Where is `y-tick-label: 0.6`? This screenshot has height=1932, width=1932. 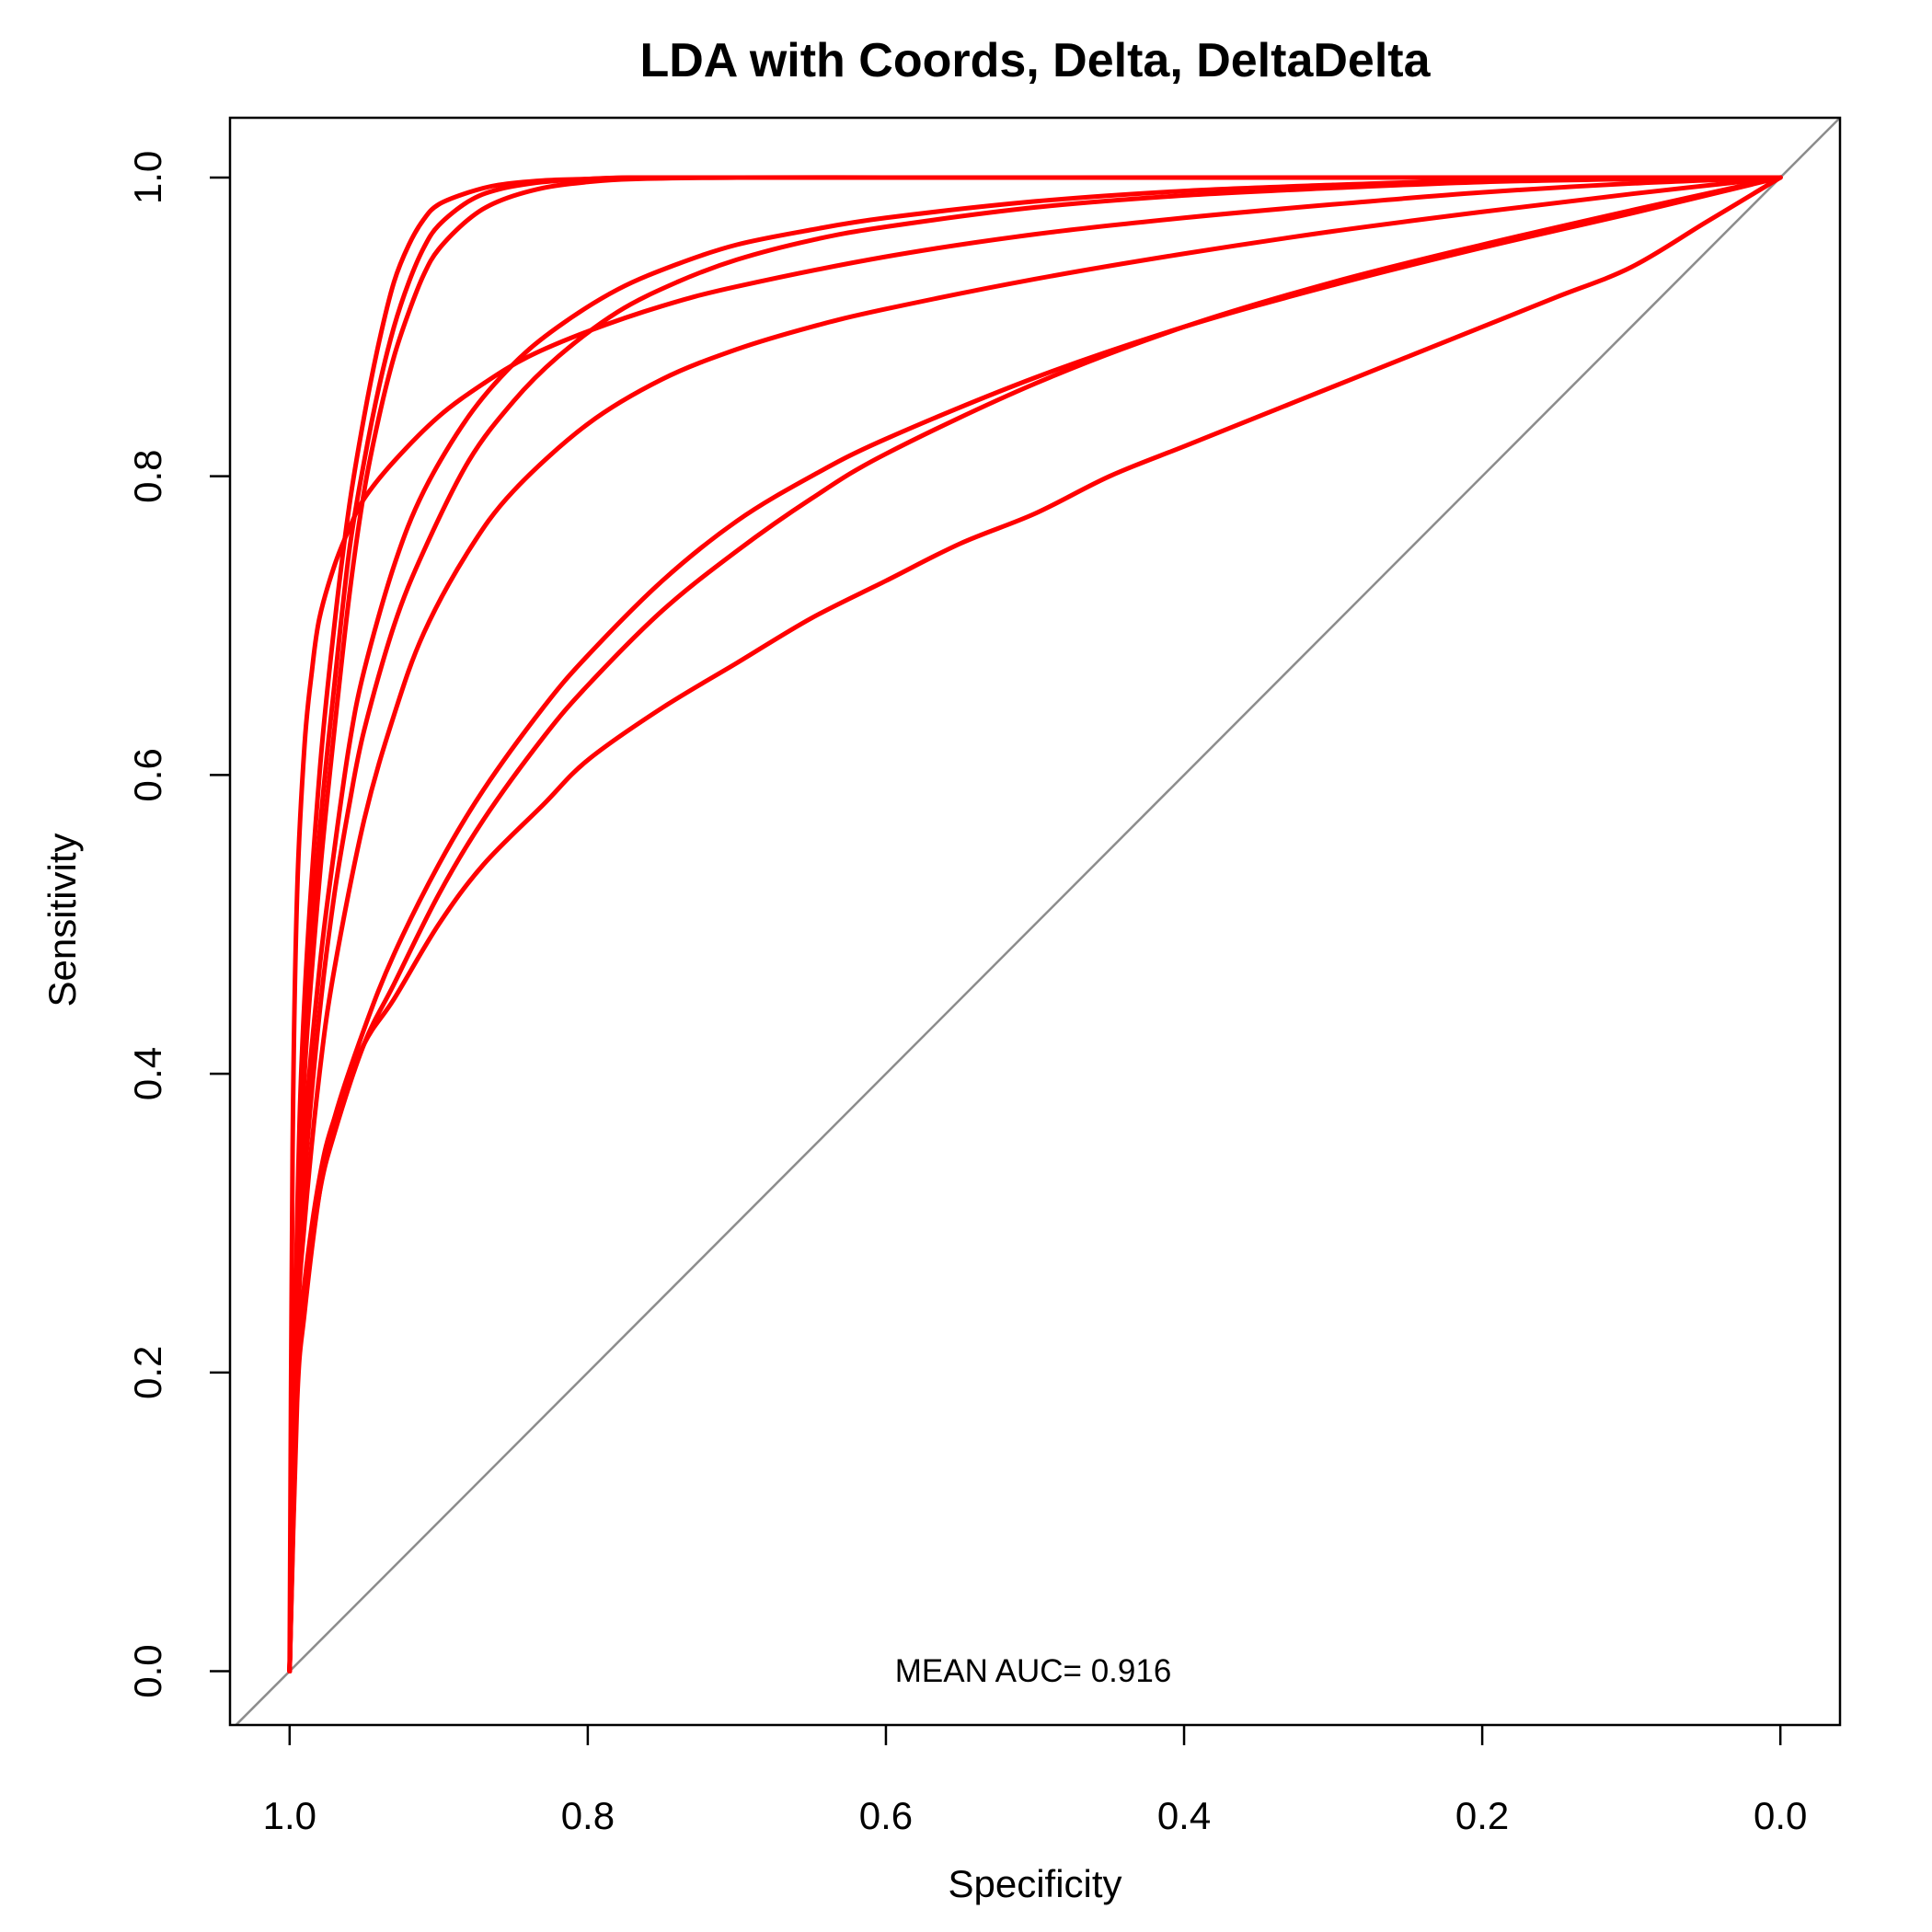
y-tick-label: 0.6 is located at coordinates (147, 774).